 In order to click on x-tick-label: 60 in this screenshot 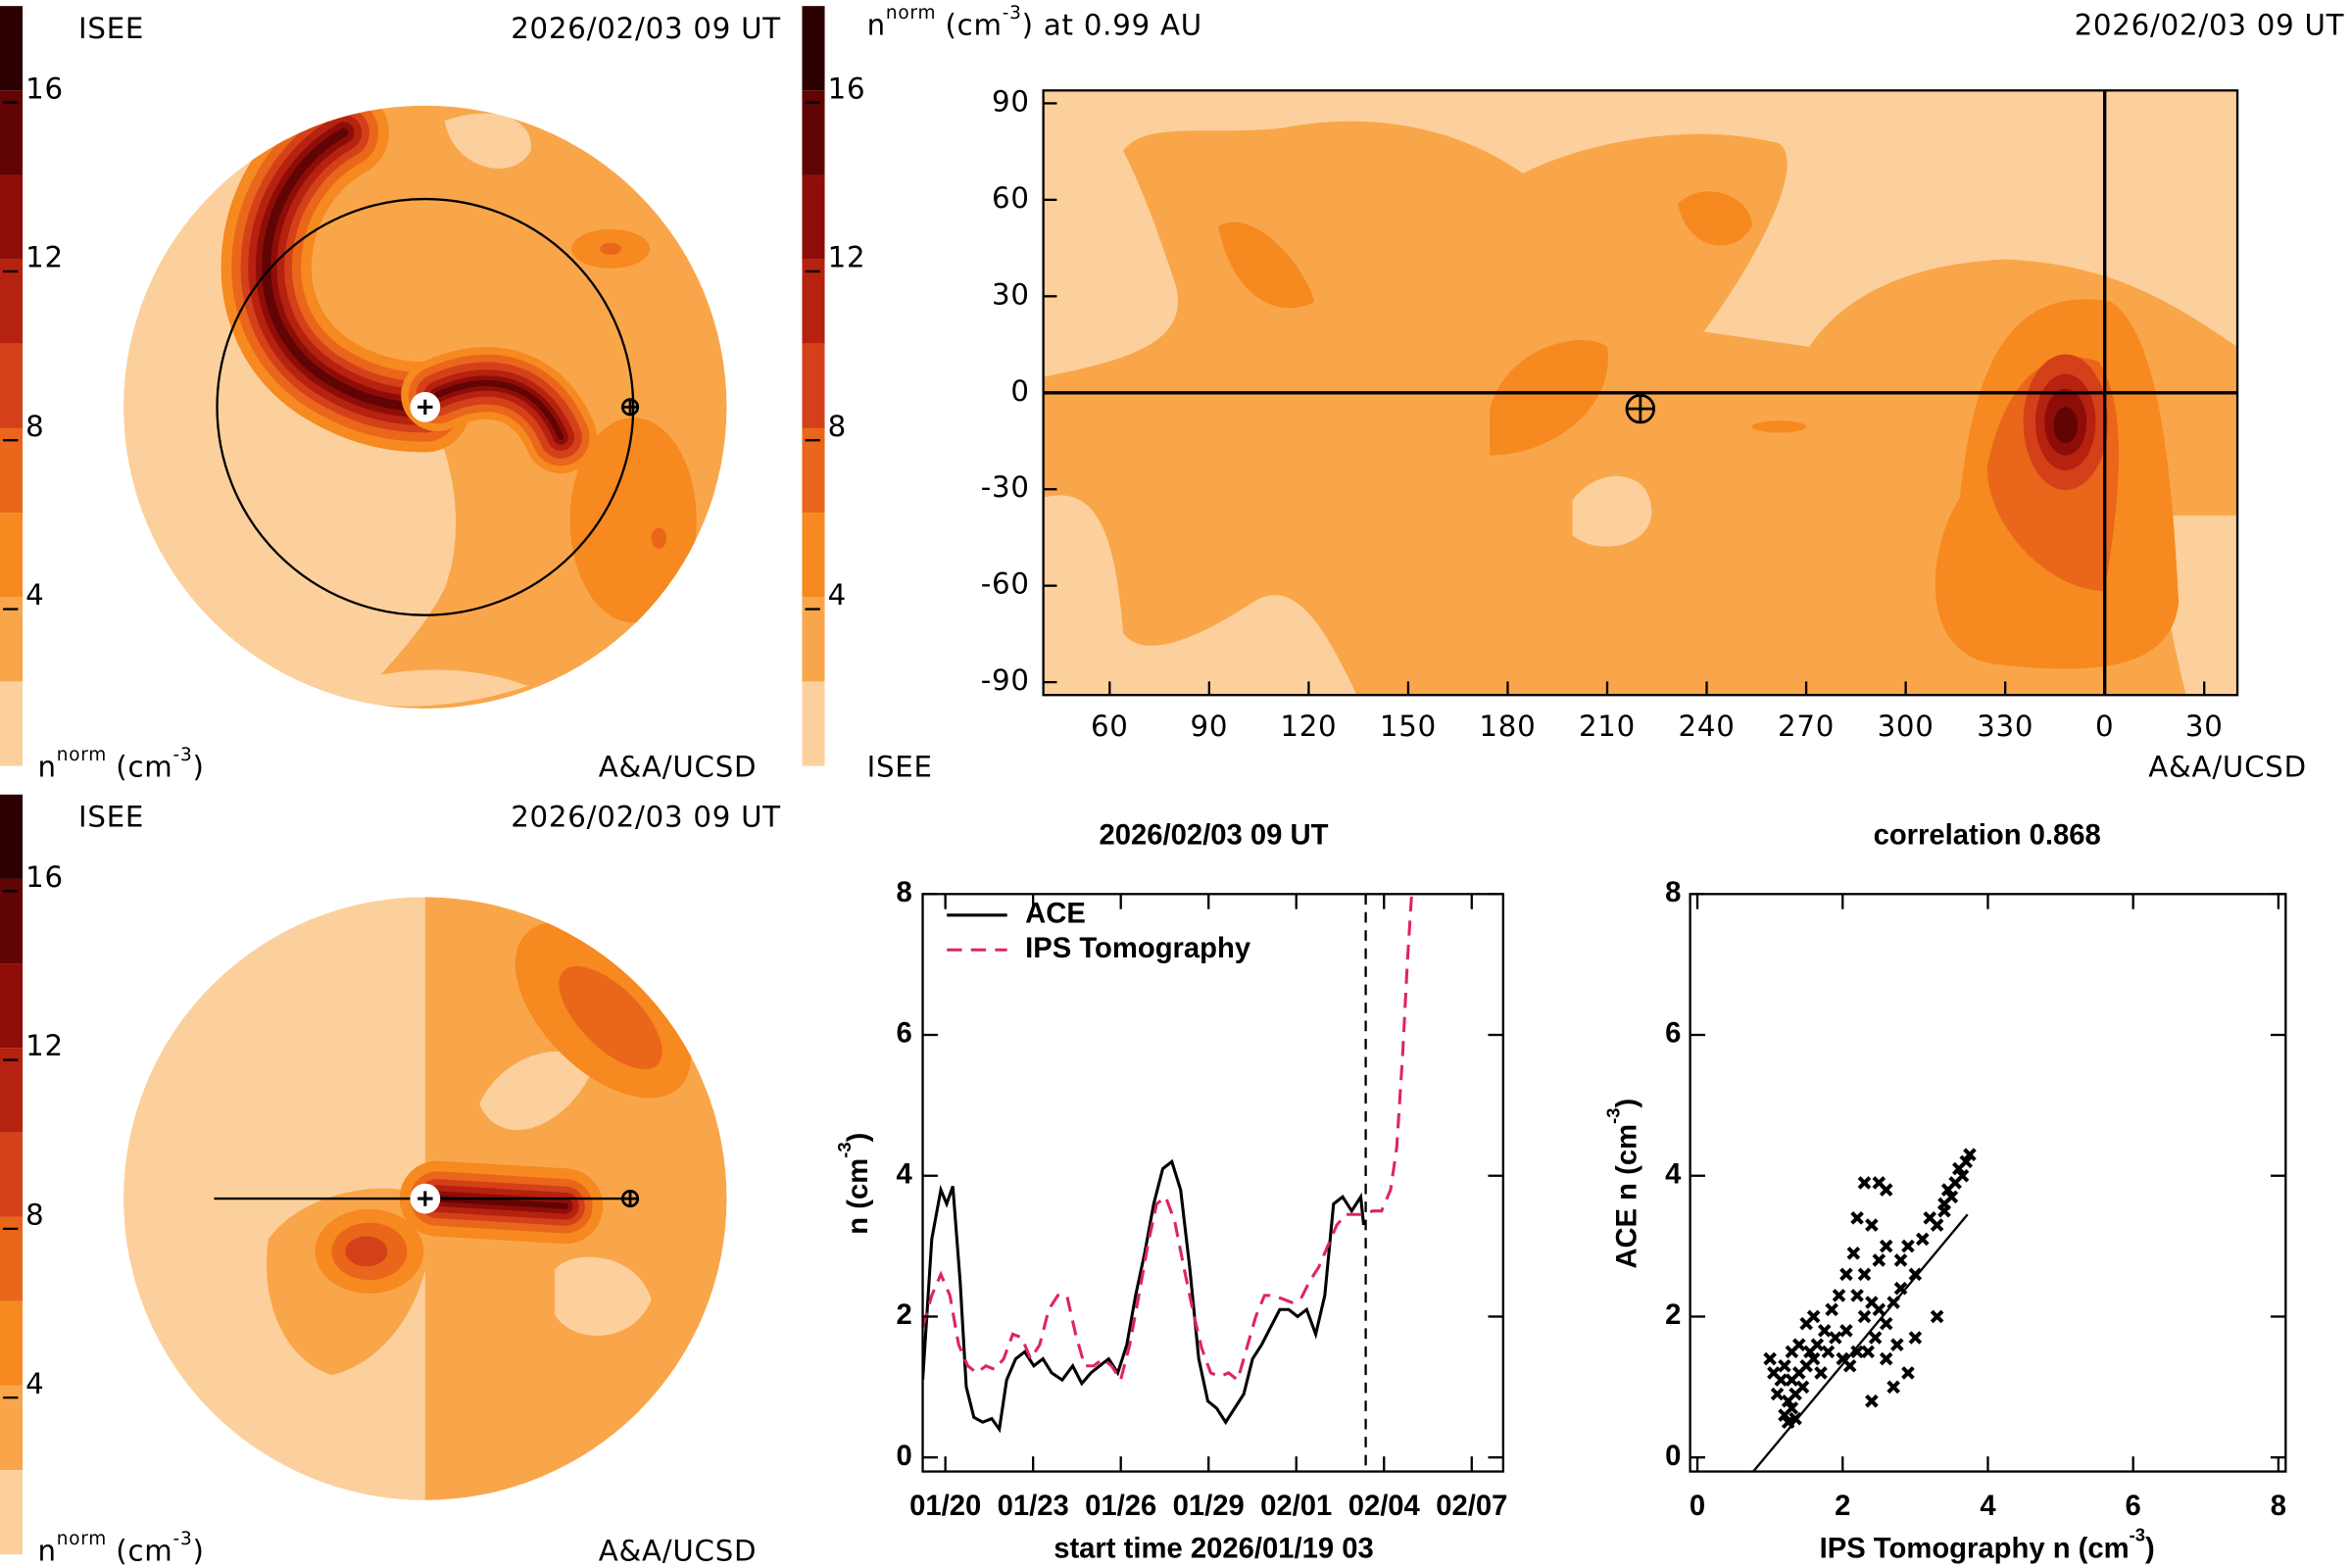, I will do `click(1110, 726)`.